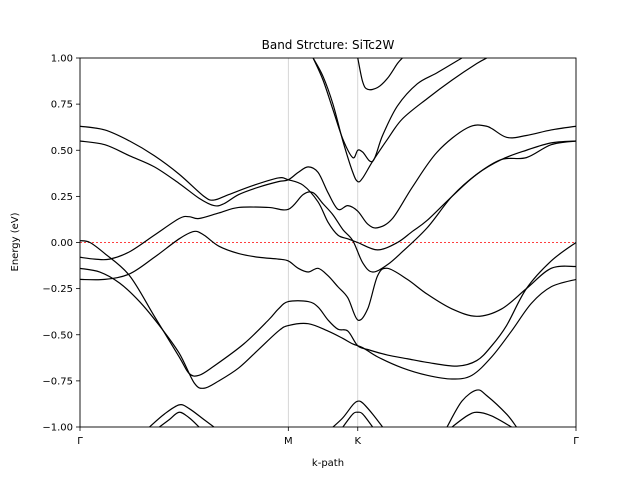 This screenshot has height=480, width=640. I want to click on y-tick-label: 0.75, so click(62, 105).